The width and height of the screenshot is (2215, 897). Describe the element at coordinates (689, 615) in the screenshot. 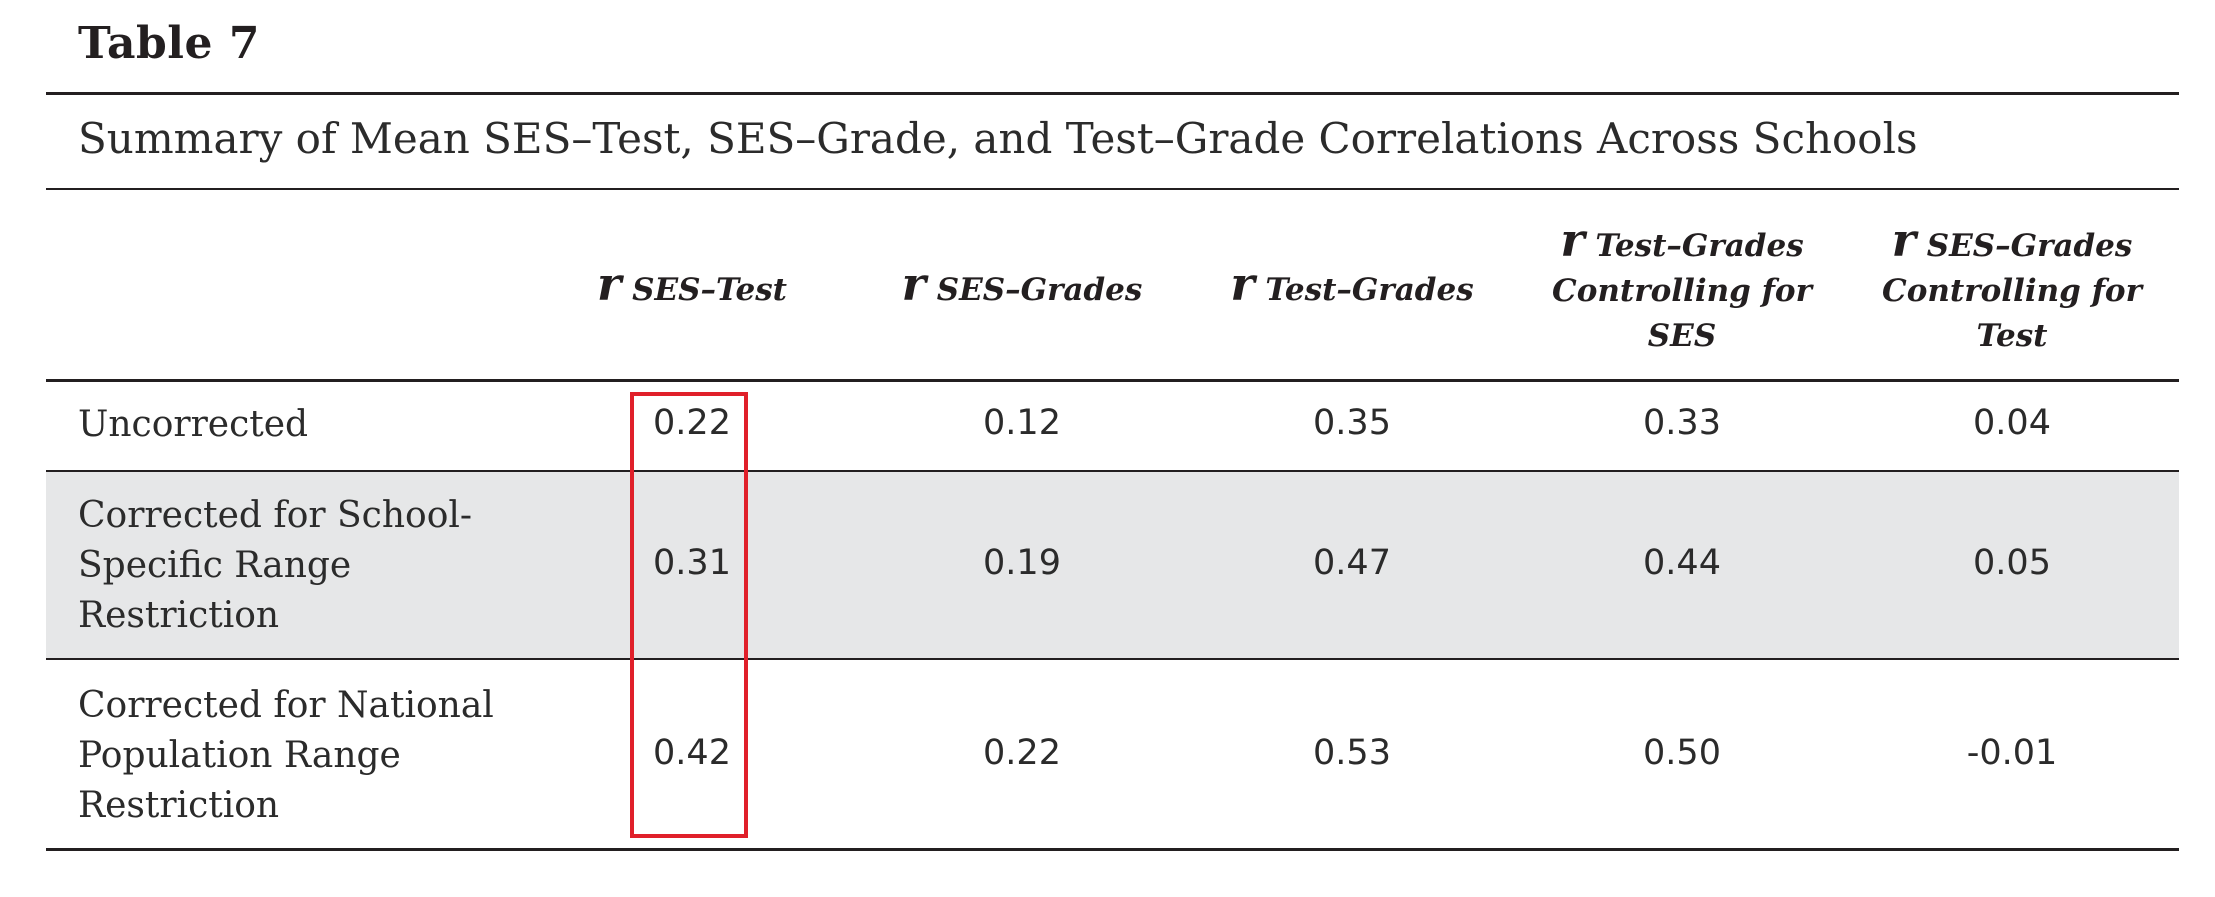

I see `highlight-box` at that location.